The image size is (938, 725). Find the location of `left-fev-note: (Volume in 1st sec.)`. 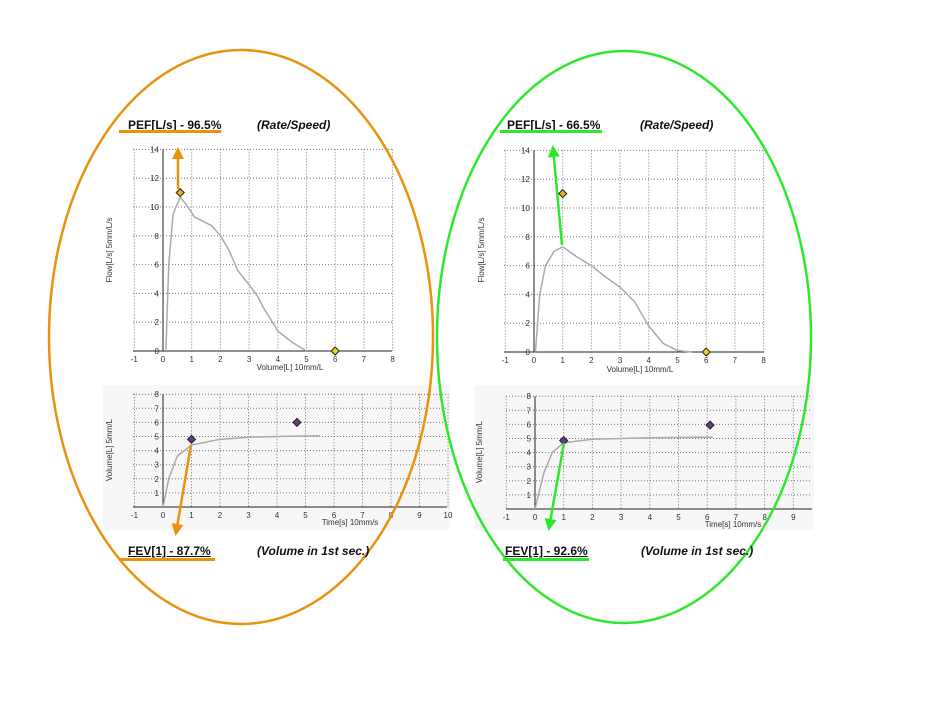

left-fev-note: (Volume in 1st sec.) is located at coordinates (313, 551).